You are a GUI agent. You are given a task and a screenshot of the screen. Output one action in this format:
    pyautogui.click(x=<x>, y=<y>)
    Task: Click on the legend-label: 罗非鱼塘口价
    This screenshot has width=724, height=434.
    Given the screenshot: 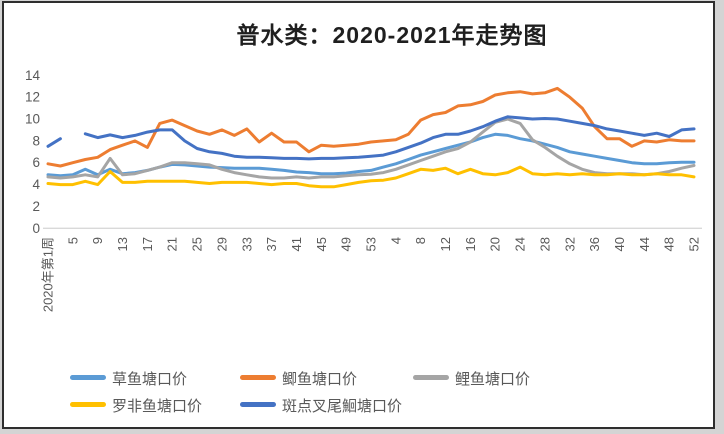 What is the action you would take?
    pyautogui.click(x=157, y=406)
    